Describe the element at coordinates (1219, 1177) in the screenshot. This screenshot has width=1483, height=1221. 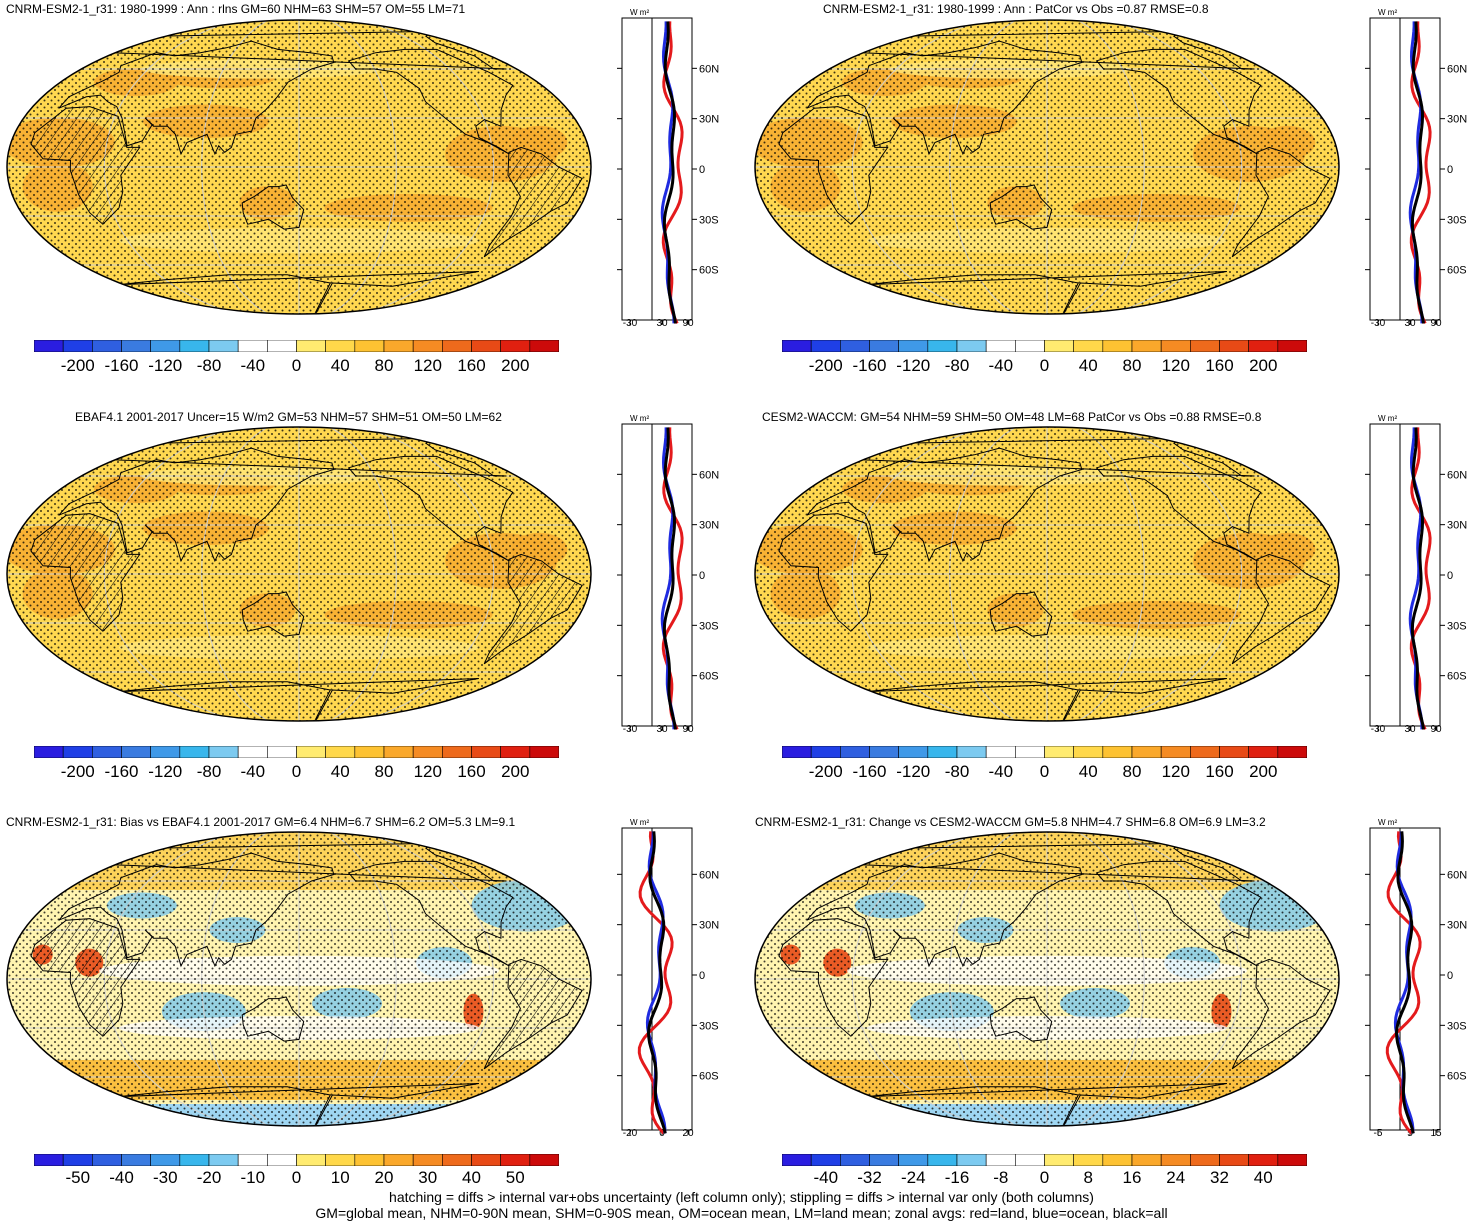
I see `colorbar-tick-label: 32` at that location.